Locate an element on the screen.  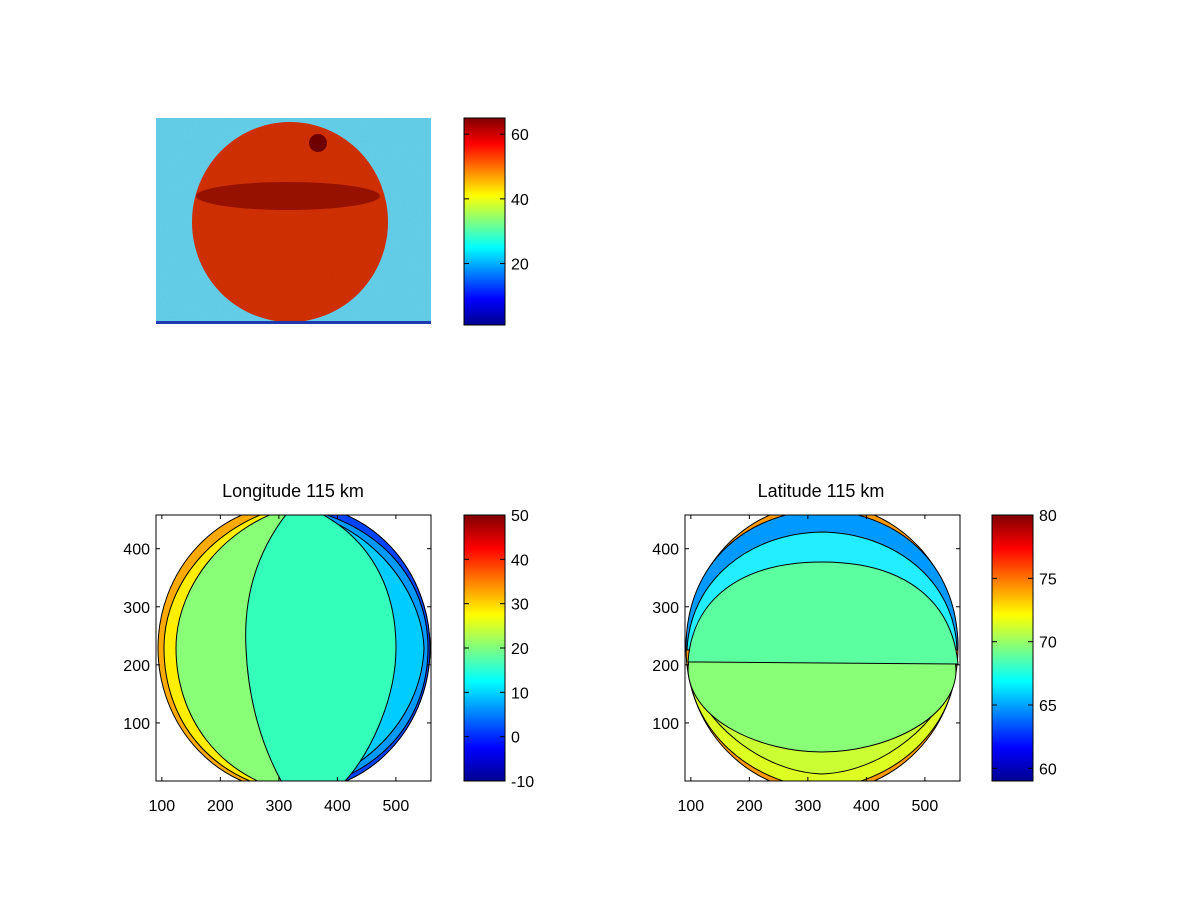
latitude-colorbar-tick-label: 70 is located at coordinates (1048, 643).